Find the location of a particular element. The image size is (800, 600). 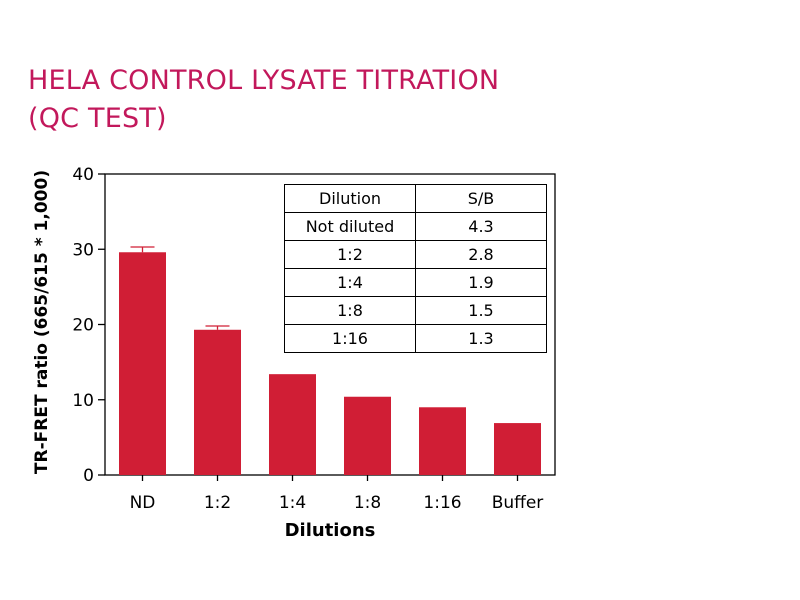

table-header-row: Dilution S/B is located at coordinates (415, 198).